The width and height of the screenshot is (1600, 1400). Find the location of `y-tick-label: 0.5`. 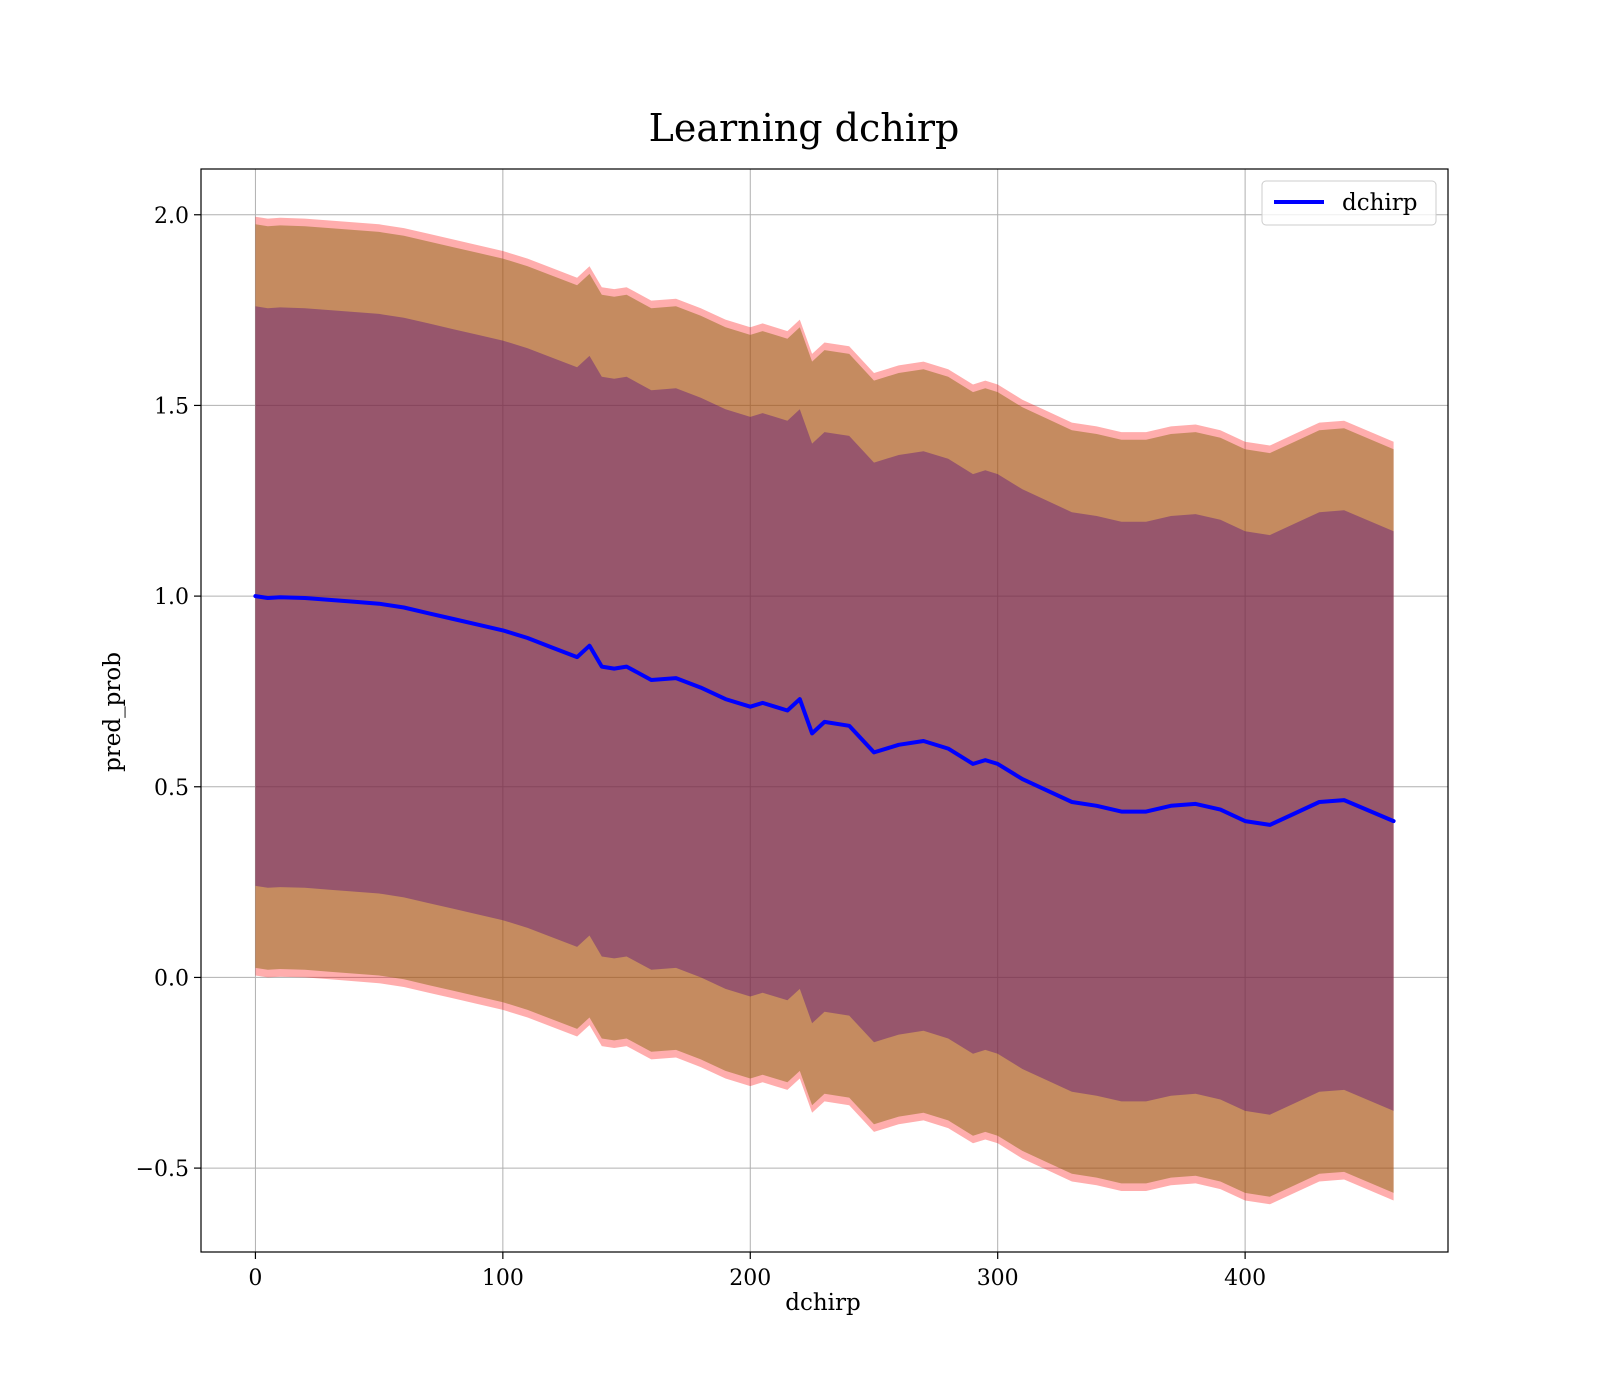

y-tick-label: 0.5 is located at coordinates (171, 788).